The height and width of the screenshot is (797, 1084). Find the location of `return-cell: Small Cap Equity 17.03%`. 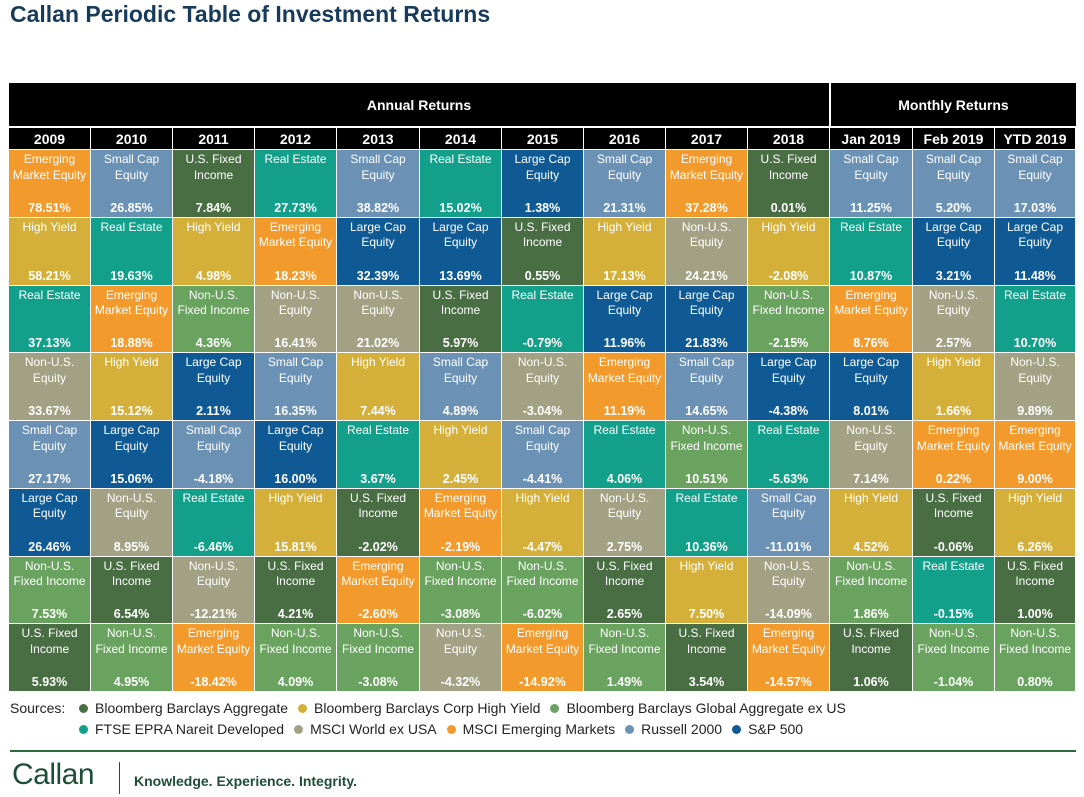

return-cell: Small Cap Equity 17.03% is located at coordinates (1035, 183).